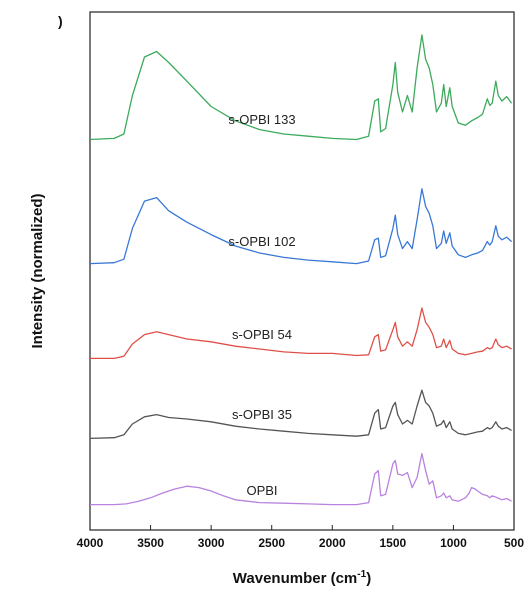 This screenshot has height=592, width=524. Describe the element at coordinates (211, 543) in the screenshot. I see `x-tick-label: 3000` at that location.